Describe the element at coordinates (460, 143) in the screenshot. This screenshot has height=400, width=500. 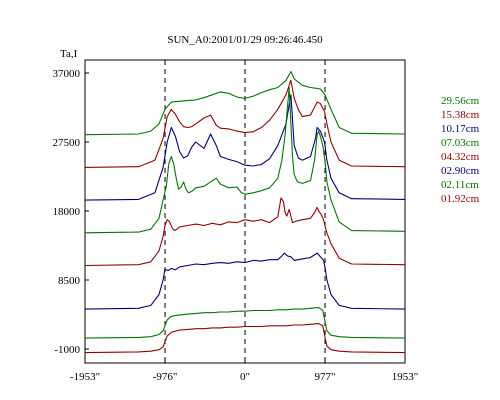
I see `legend-entry: 07.03cm` at that location.